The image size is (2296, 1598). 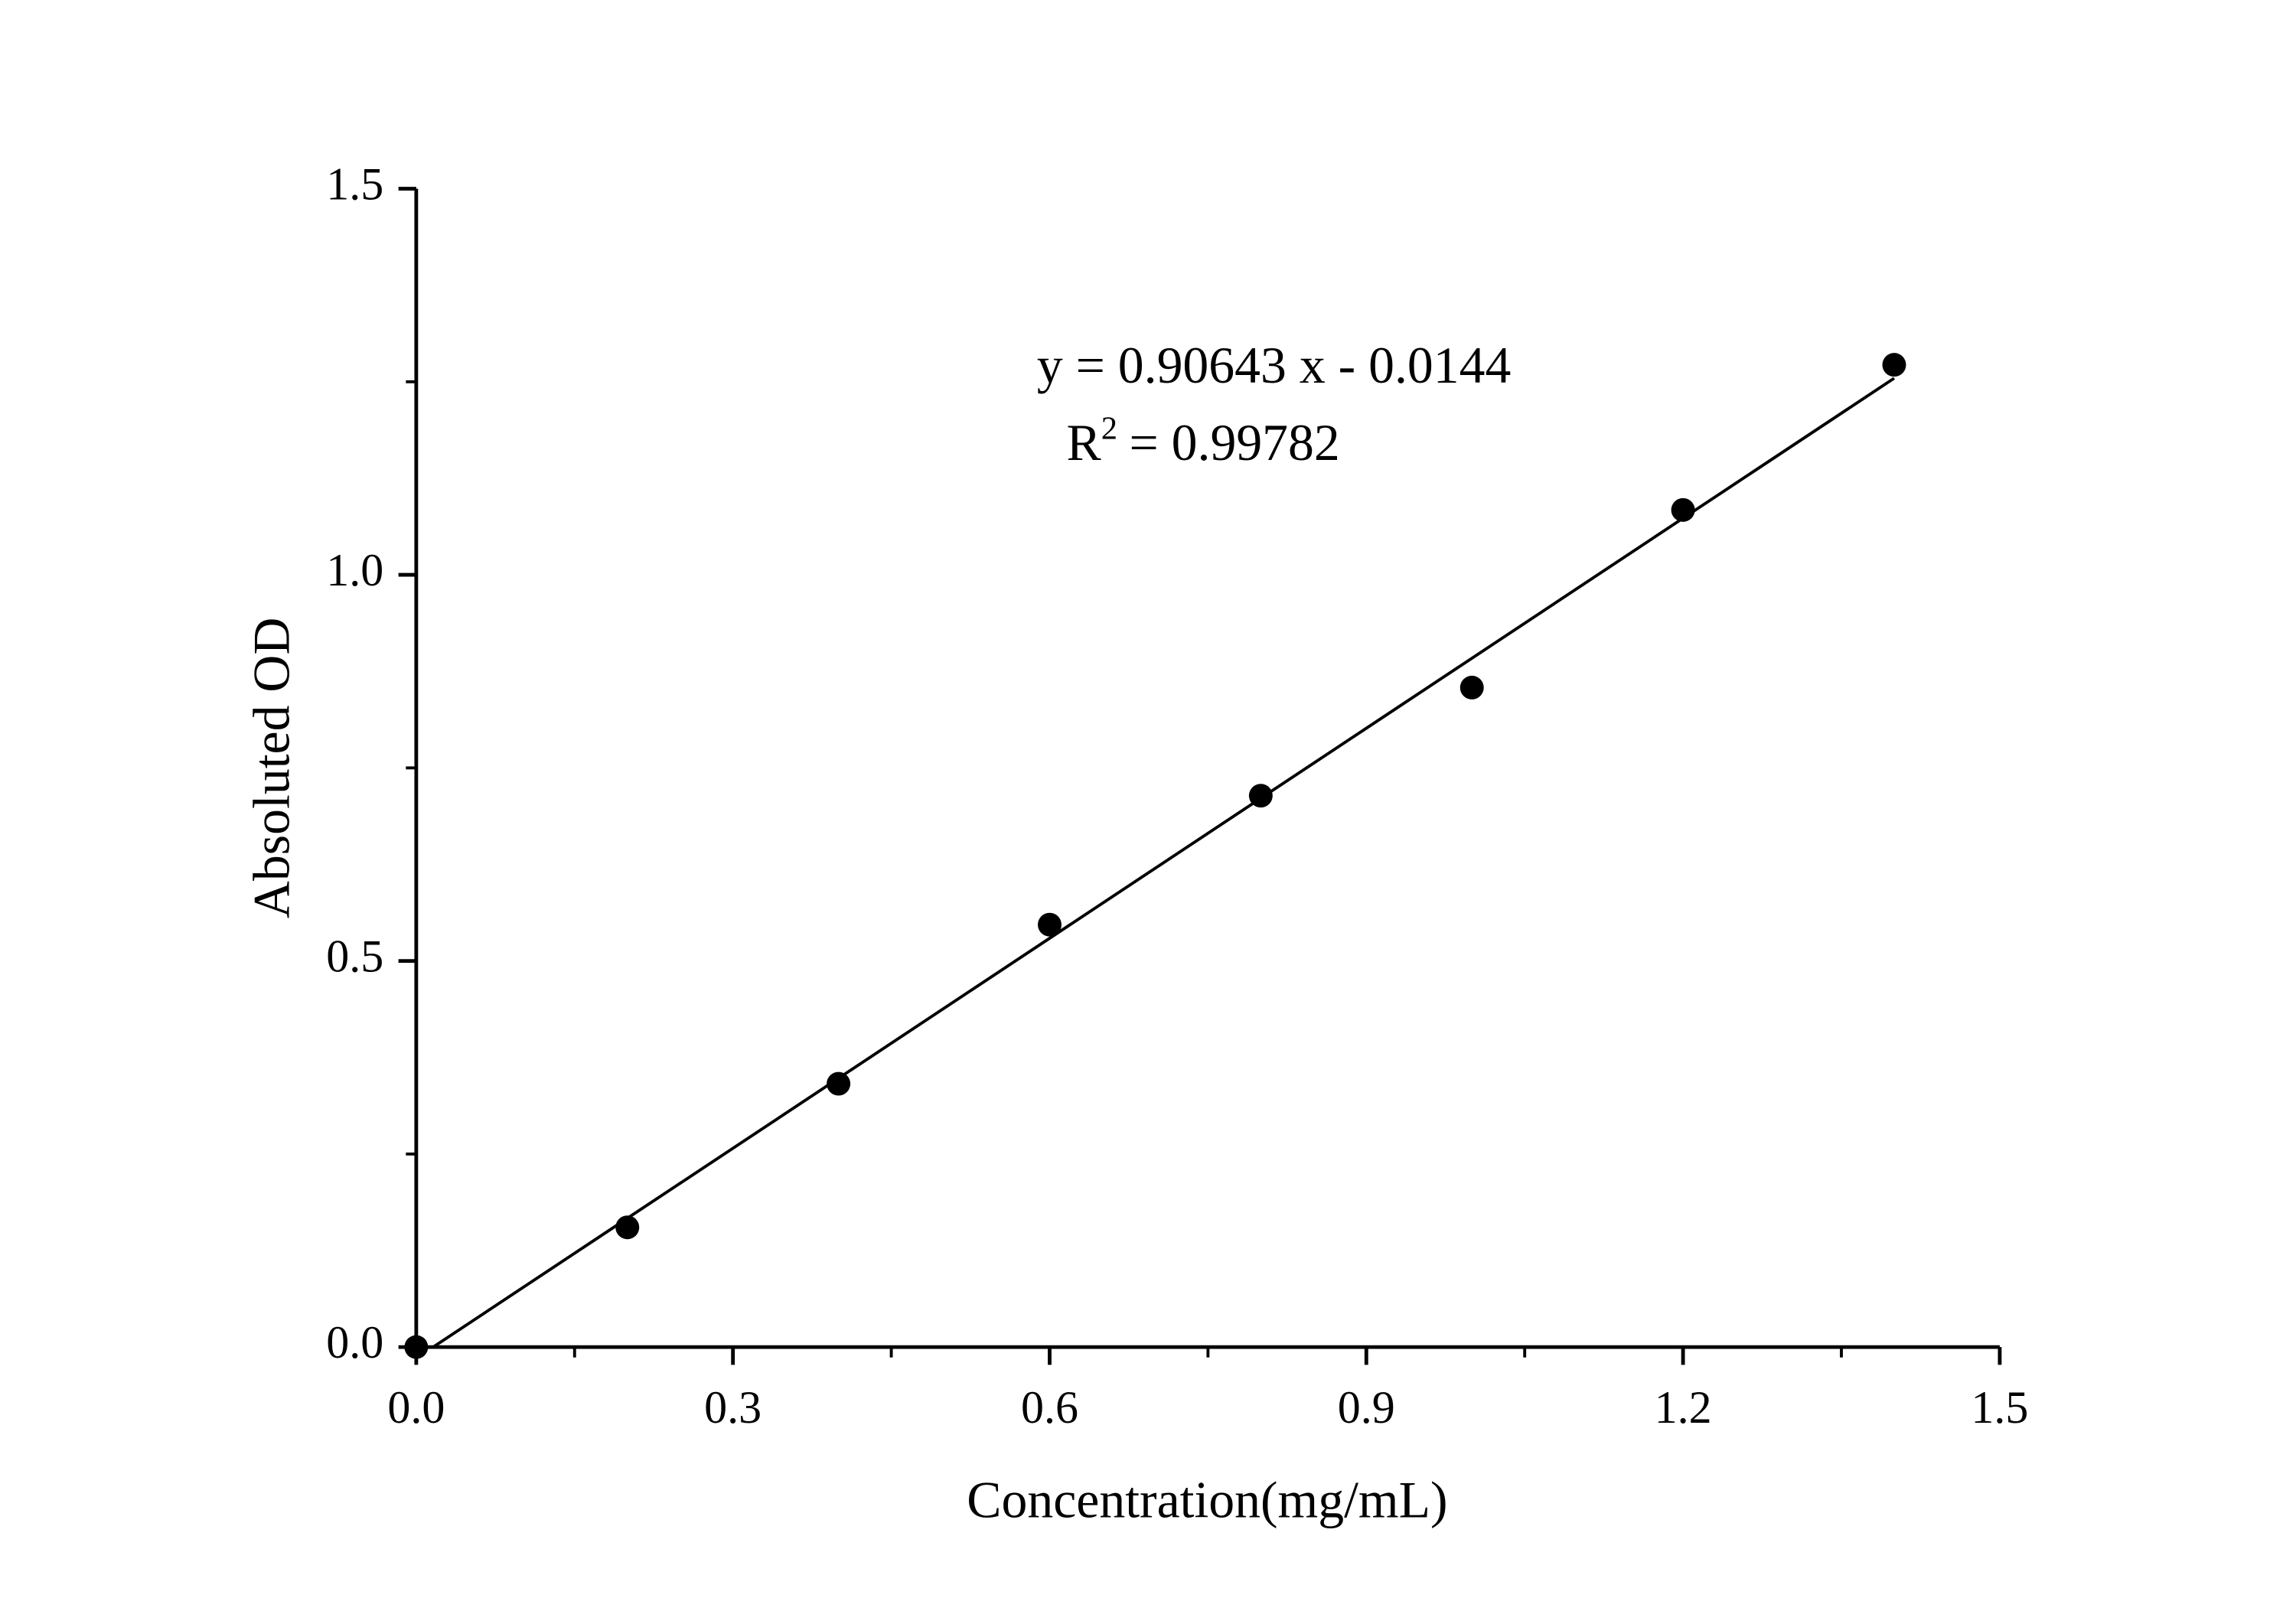 What do you see at coordinates (1207, 1501) in the screenshot?
I see `x-axis-title: Concentration(mg/mL)` at bounding box center [1207, 1501].